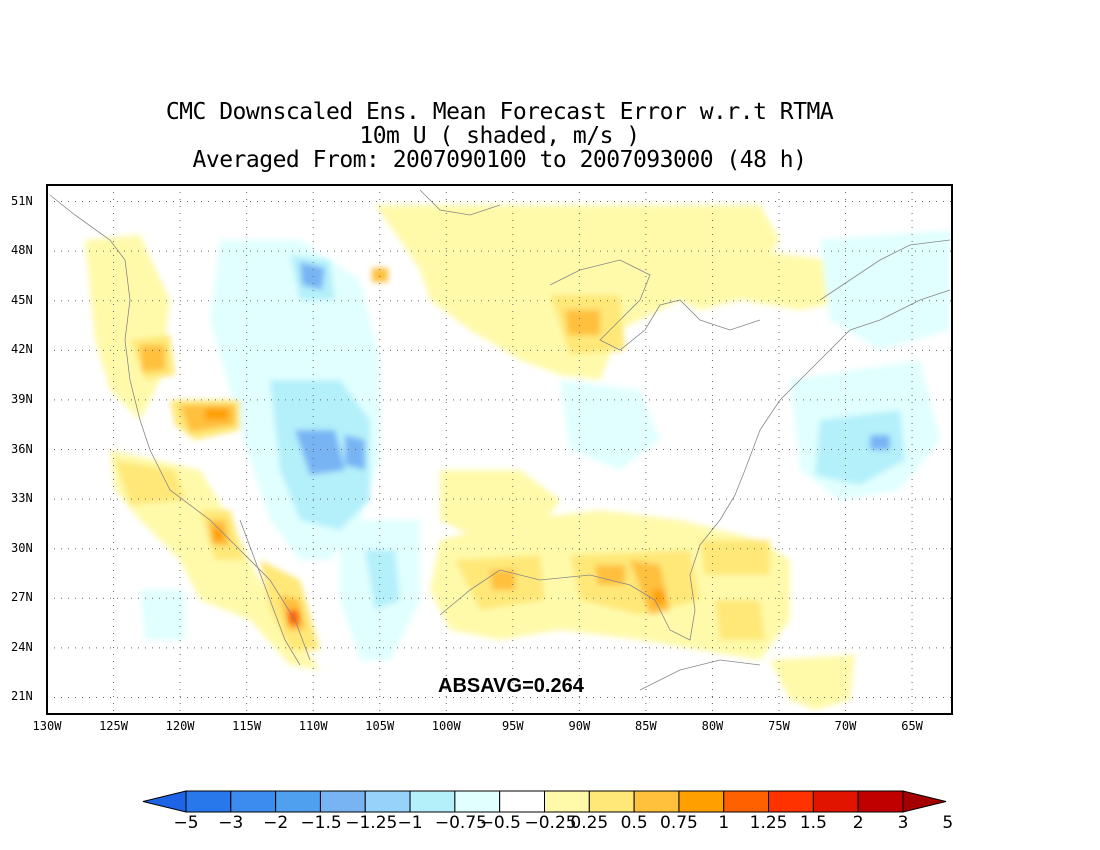 The width and height of the screenshot is (1100, 850). I want to click on lon-tick-115W: 115W, so click(247, 726).